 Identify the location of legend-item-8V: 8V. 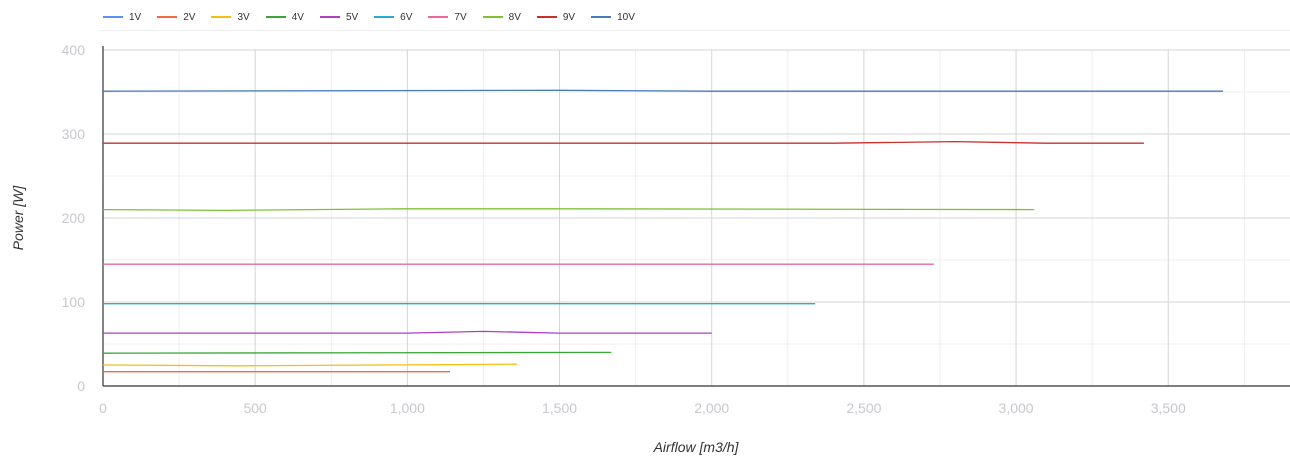
(501, 17).